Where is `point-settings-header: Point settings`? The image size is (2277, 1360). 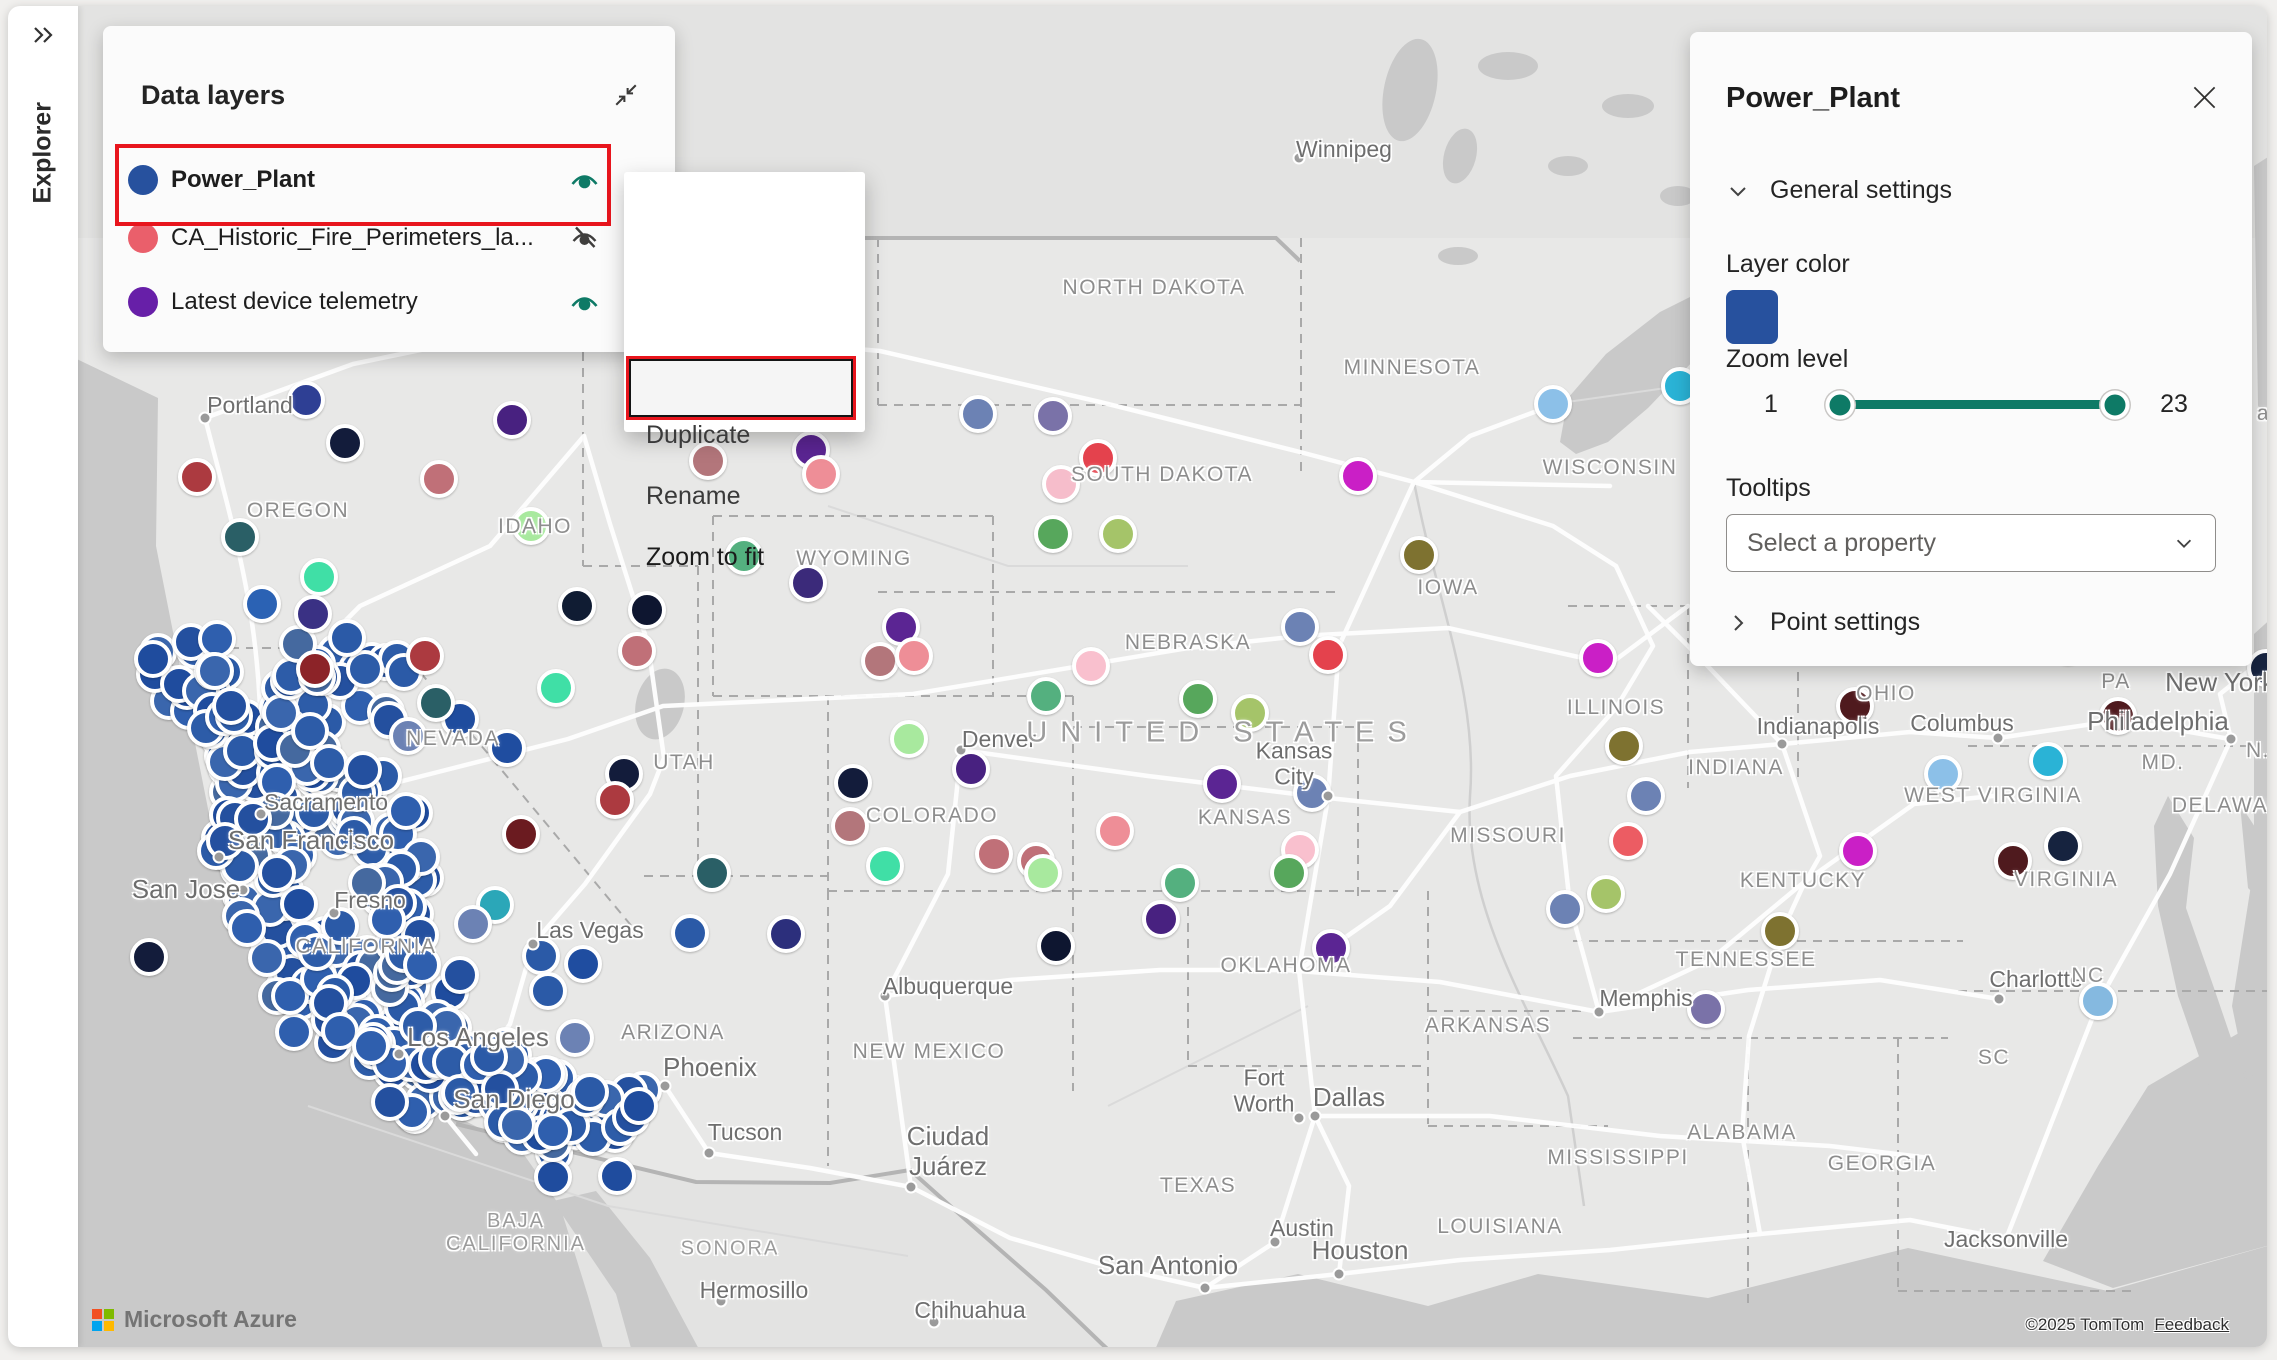
point-settings-header: Point settings is located at coordinates (1823, 622).